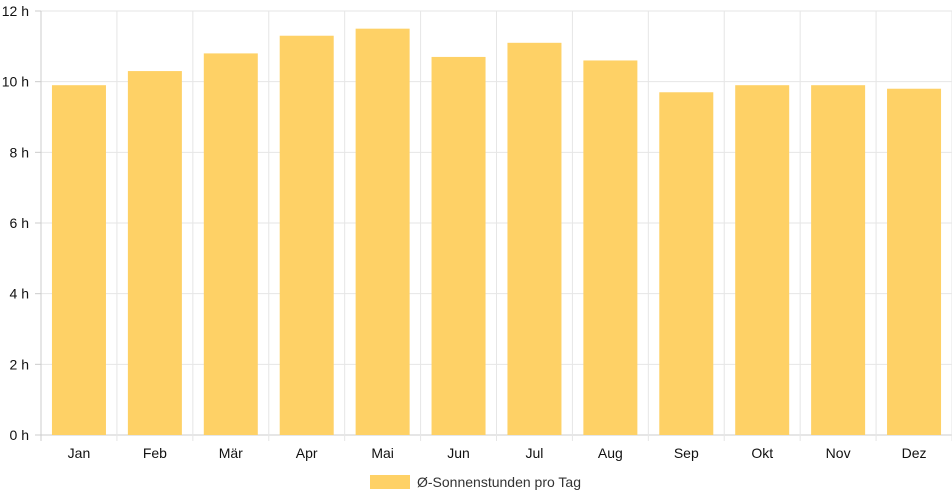  I want to click on x-tick-label: Mai, so click(382, 453).